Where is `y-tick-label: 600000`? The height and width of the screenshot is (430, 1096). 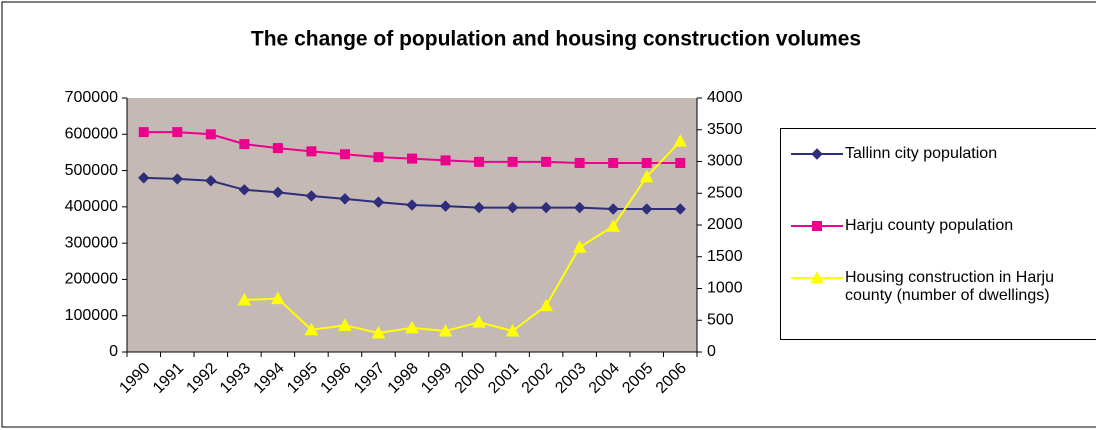 y-tick-label: 600000 is located at coordinates (91, 134).